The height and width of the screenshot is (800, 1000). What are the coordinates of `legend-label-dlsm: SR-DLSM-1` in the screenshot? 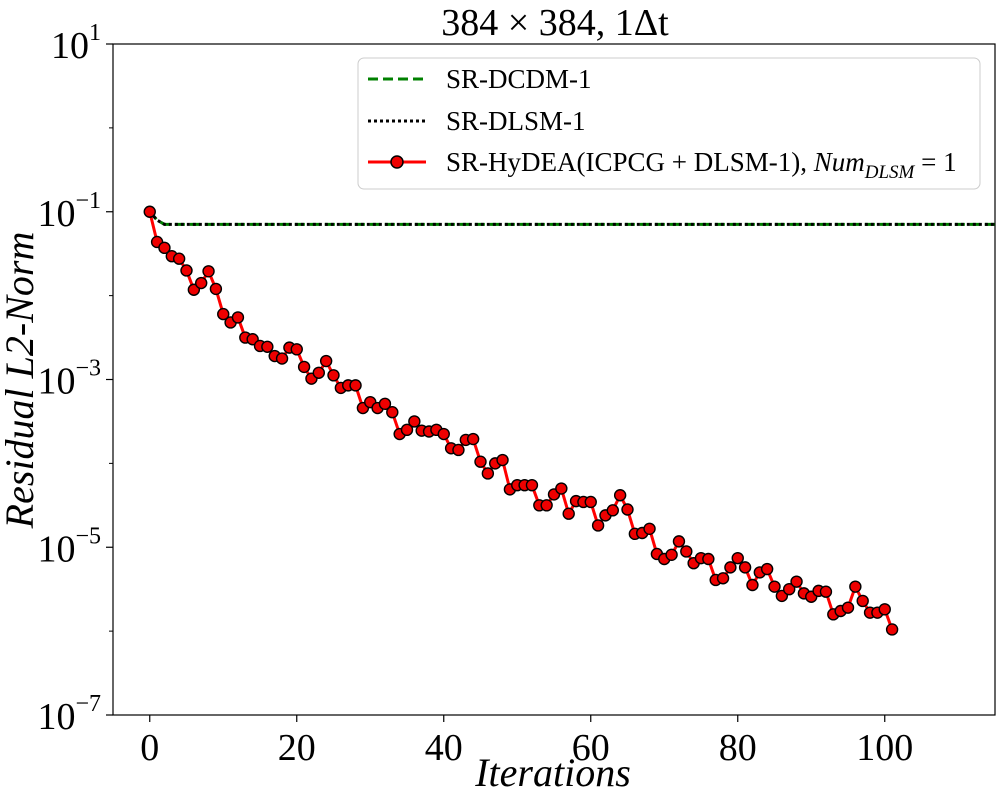 It's located at (516, 121).